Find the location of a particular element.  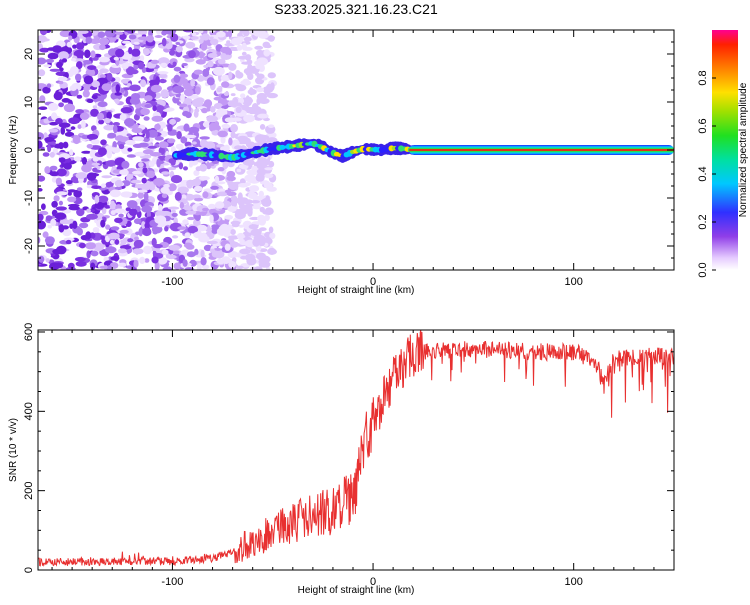

spectrogram-y-tick-label: 20 is located at coordinates (29, 54).